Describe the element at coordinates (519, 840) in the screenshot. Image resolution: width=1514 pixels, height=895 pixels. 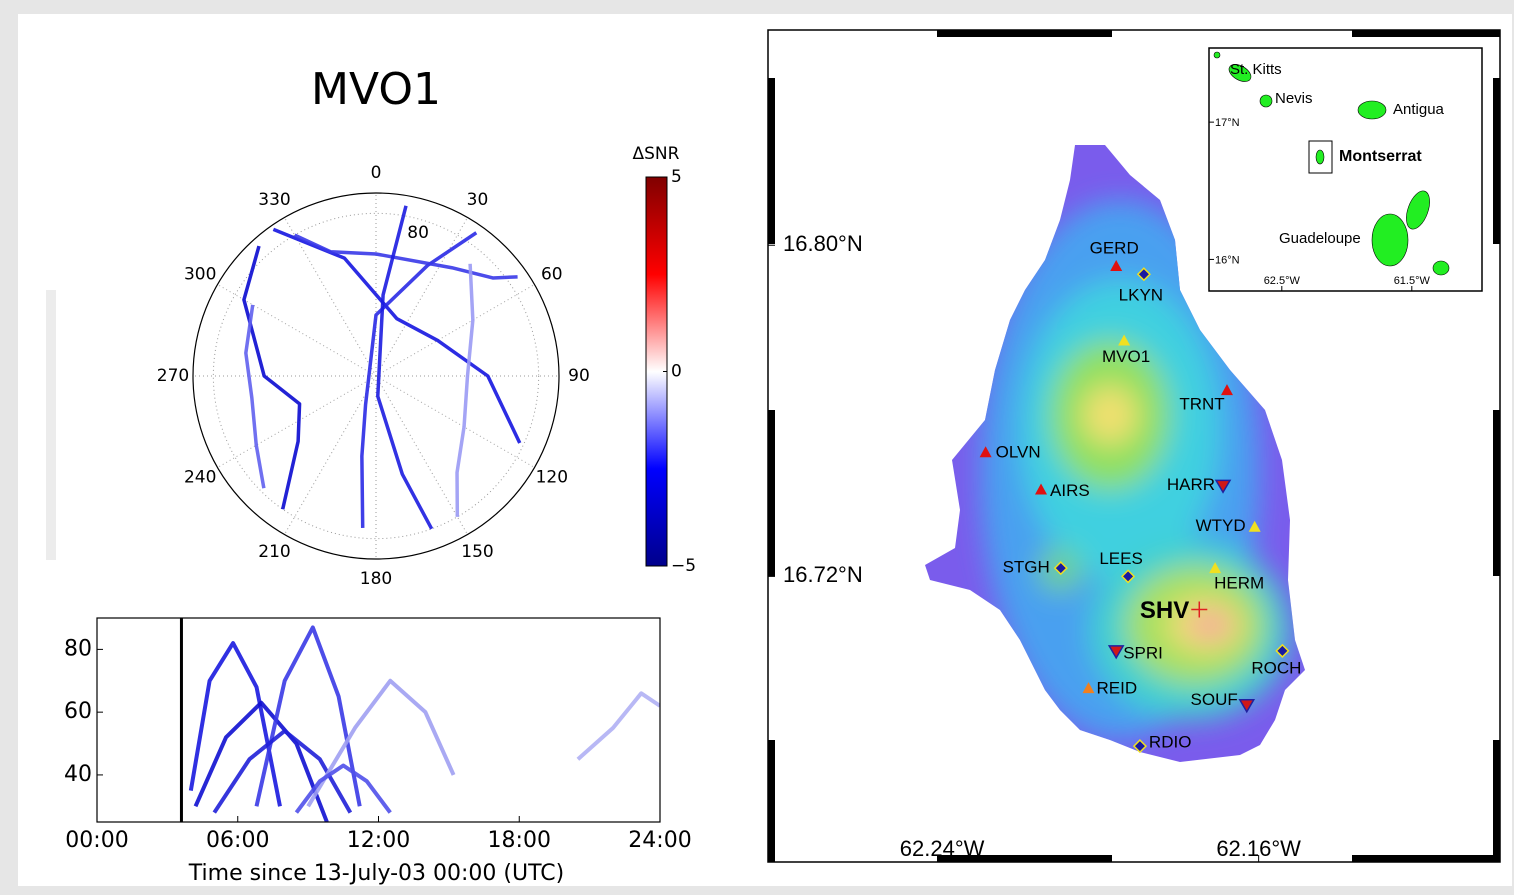
I see `x-tick-label: 18:00` at that location.